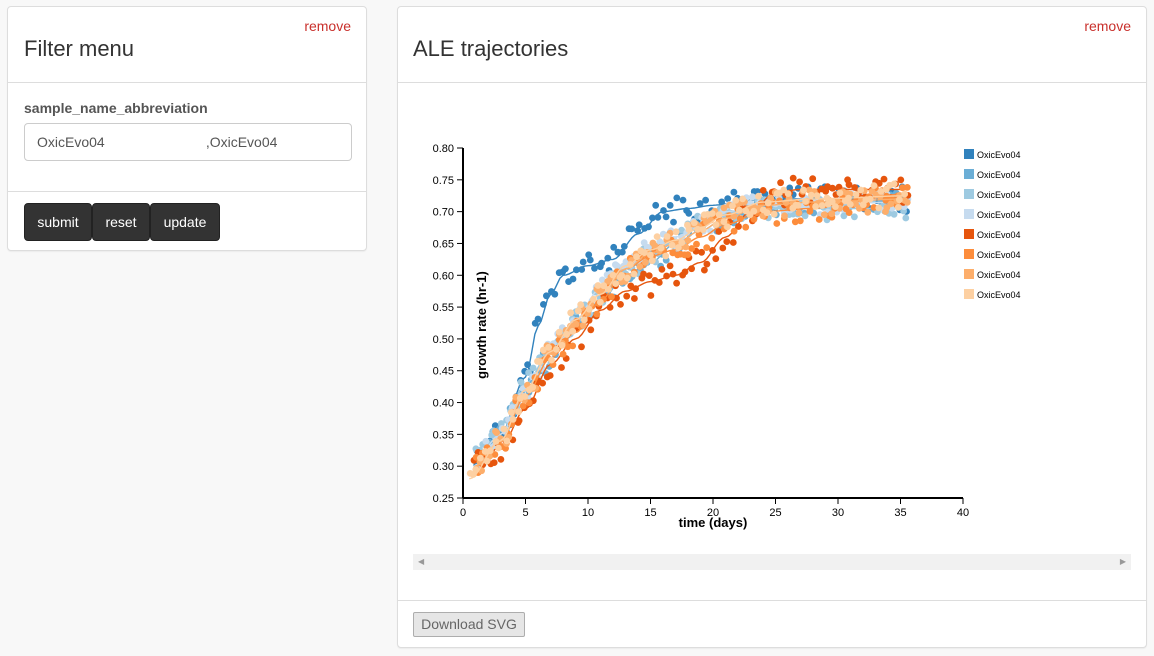  Describe the element at coordinates (443, 435) in the screenshot. I see `y-tick-label: 0.35` at that location.